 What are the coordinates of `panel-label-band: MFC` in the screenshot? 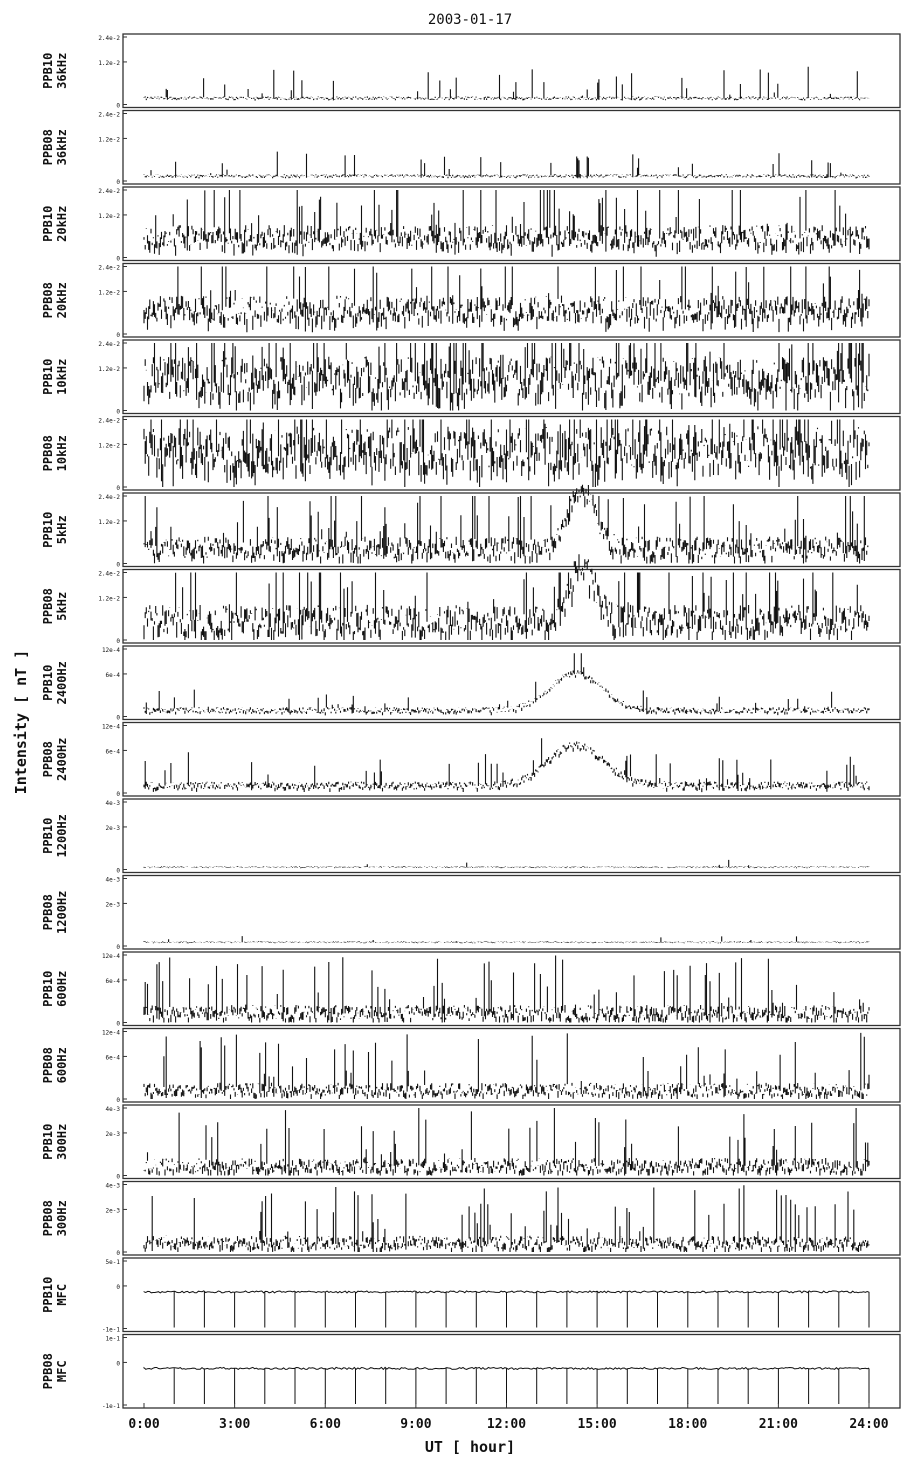 It's located at (62, 1371).